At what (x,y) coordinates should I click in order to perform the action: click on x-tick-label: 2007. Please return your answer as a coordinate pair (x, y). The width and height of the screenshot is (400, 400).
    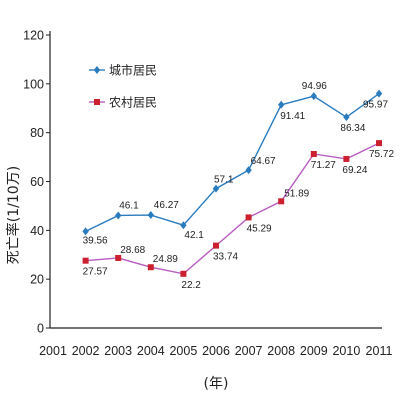
    Looking at the image, I should click on (249, 351).